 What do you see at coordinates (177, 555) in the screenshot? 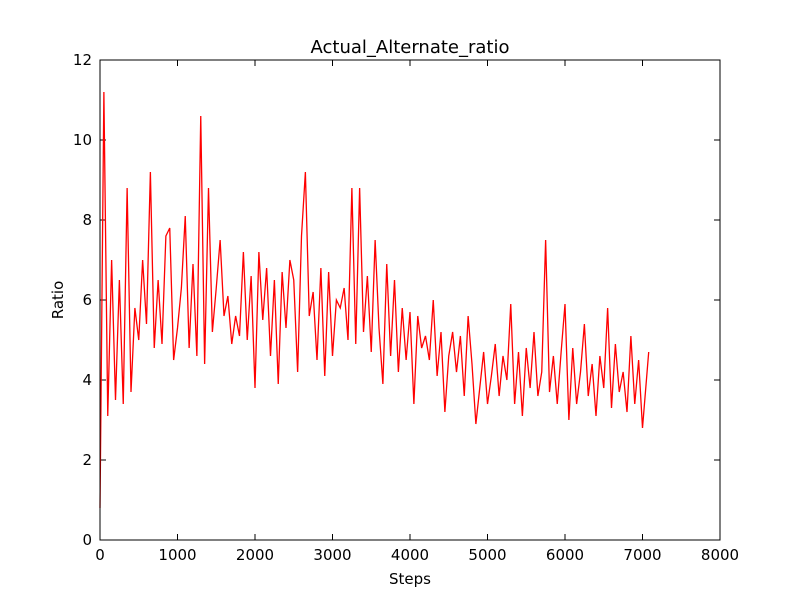
I see `x-tick-label: 1000` at bounding box center [177, 555].